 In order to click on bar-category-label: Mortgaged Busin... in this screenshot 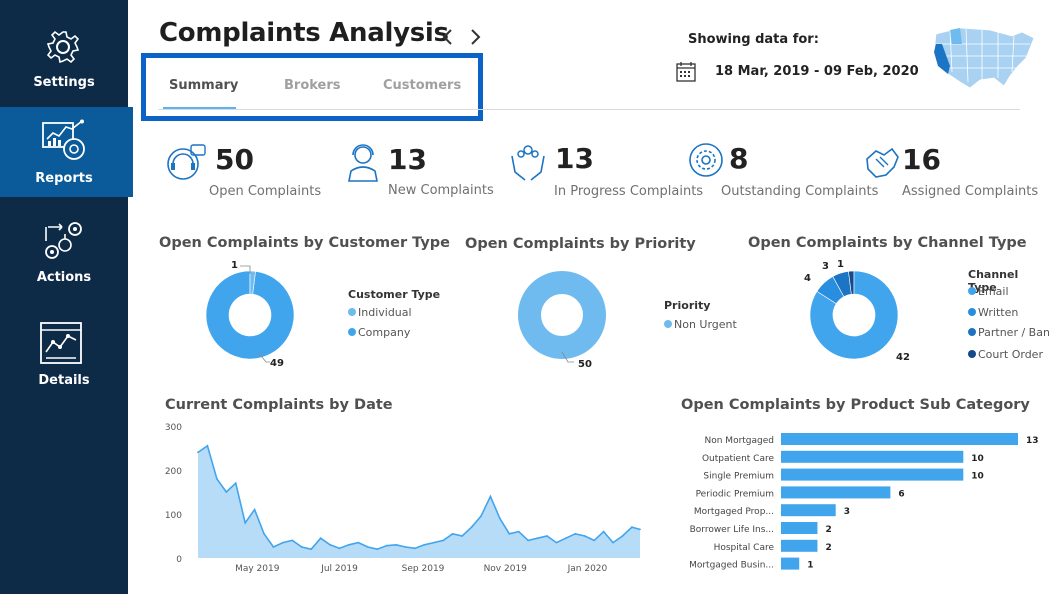, I will do `click(731, 566)`.